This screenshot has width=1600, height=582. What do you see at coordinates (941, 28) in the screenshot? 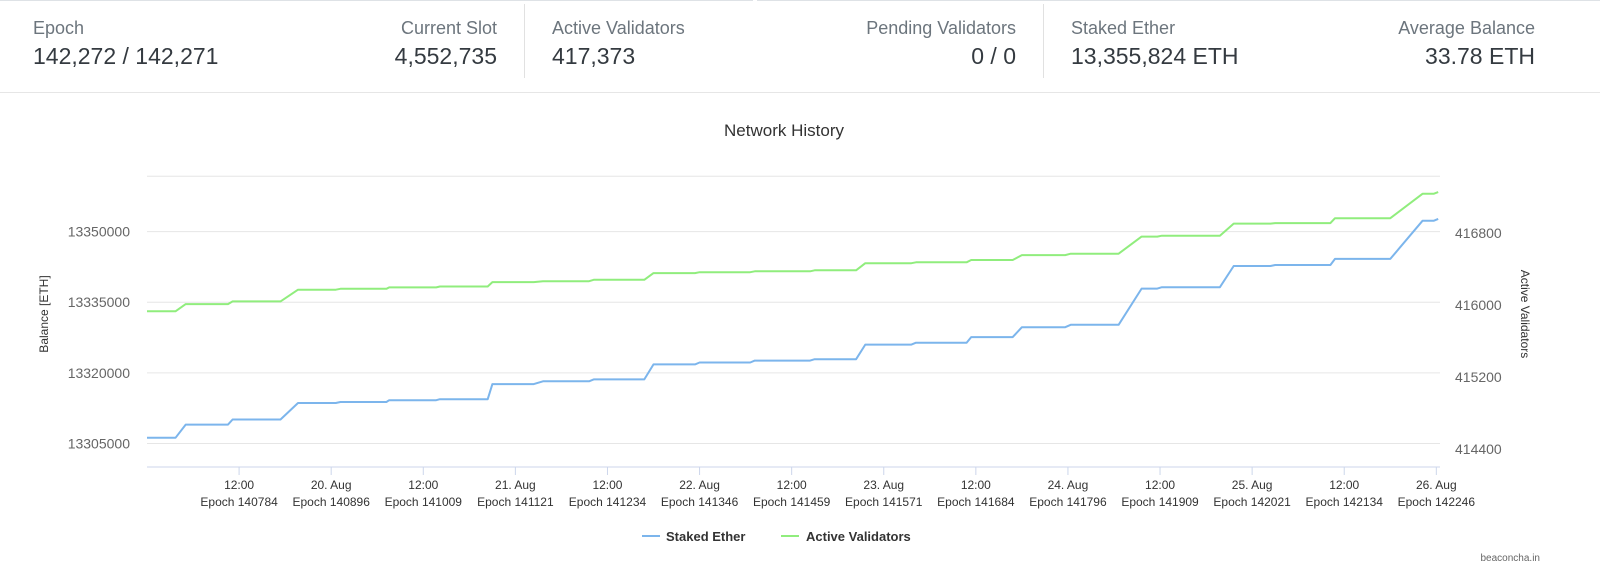
I see `stat-label: Pending Validators` at bounding box center [941, 28].